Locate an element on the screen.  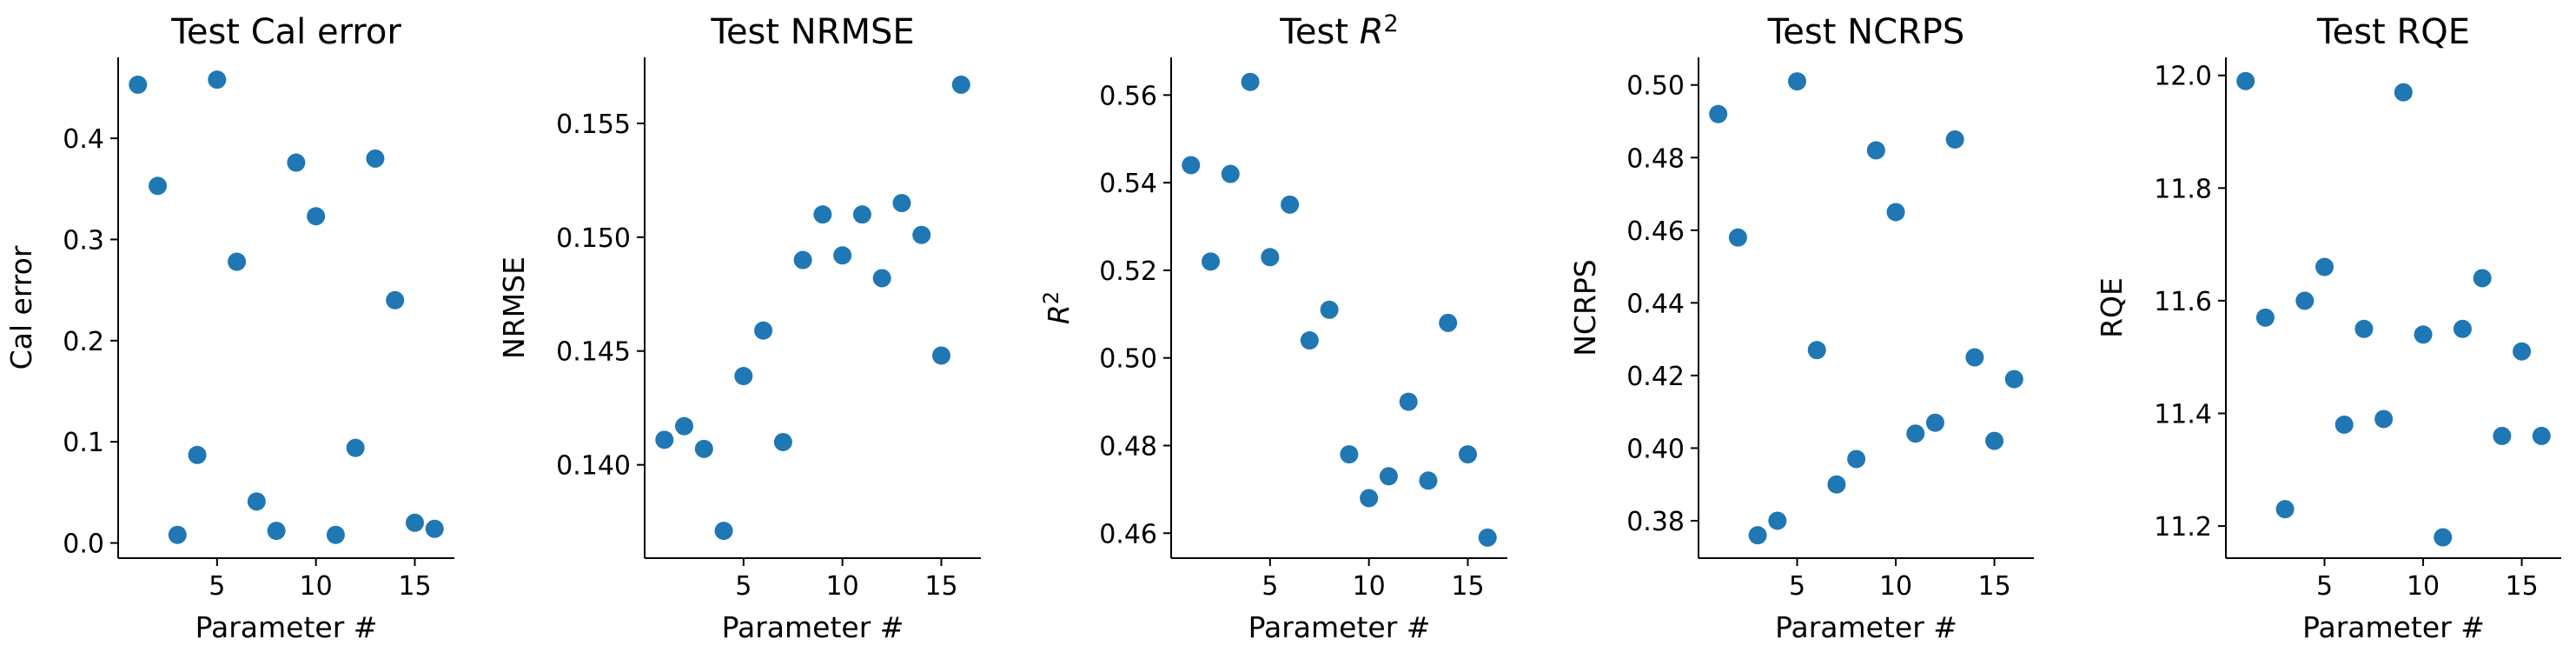
y-axis-label: R2 is located at coordinates (1057, 307).